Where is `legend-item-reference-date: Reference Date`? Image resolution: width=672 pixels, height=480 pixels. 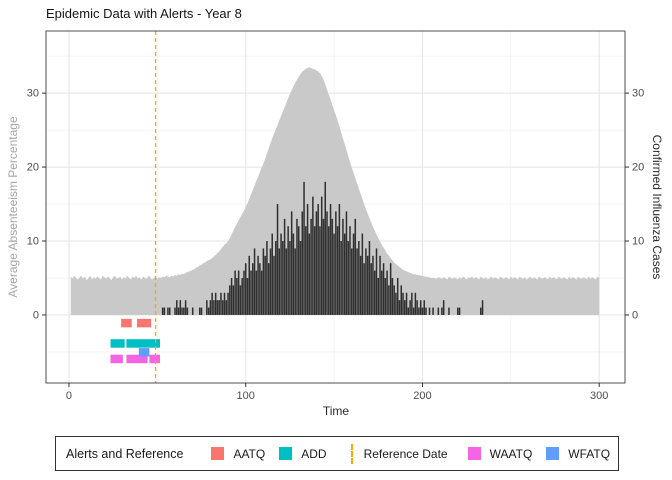 legend-item-reference-date: Reference Date is located at coordinates (397, 453).